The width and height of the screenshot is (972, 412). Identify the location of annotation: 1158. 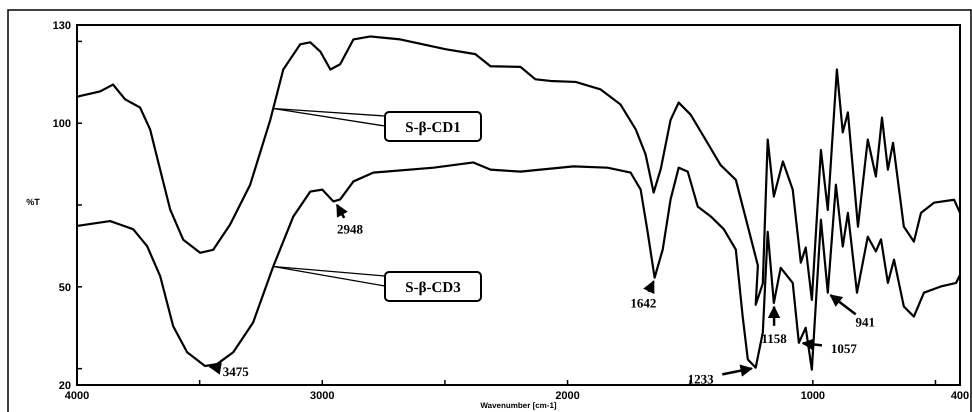
(774, 338).